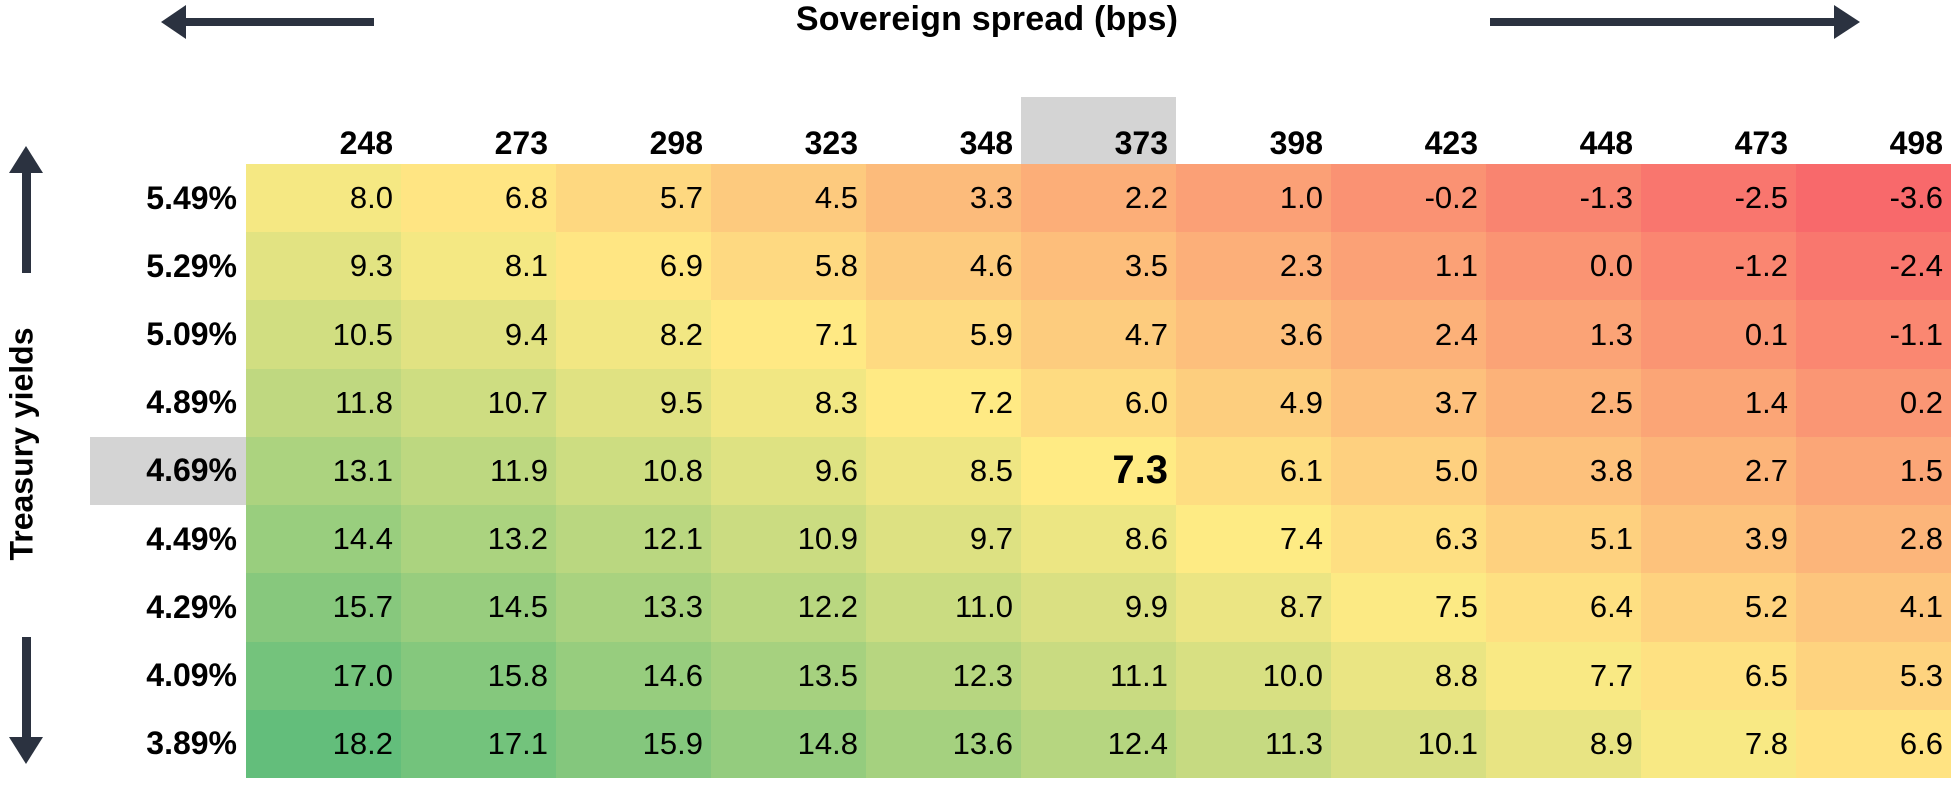 This screenshot has height=787, width=1951. I want to click on heatmap-cell: 14.6, so click(633, 675).